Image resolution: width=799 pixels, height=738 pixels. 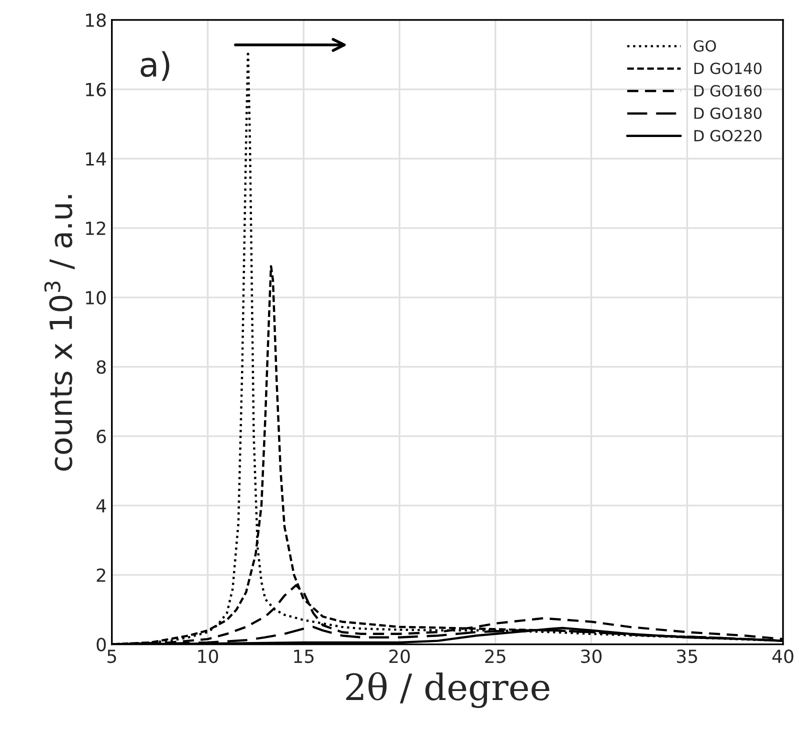 What do you see at coordinates (783, 656) in the screenshot?
I see `x-tick-label: 40` at bounding box center [783, 656].